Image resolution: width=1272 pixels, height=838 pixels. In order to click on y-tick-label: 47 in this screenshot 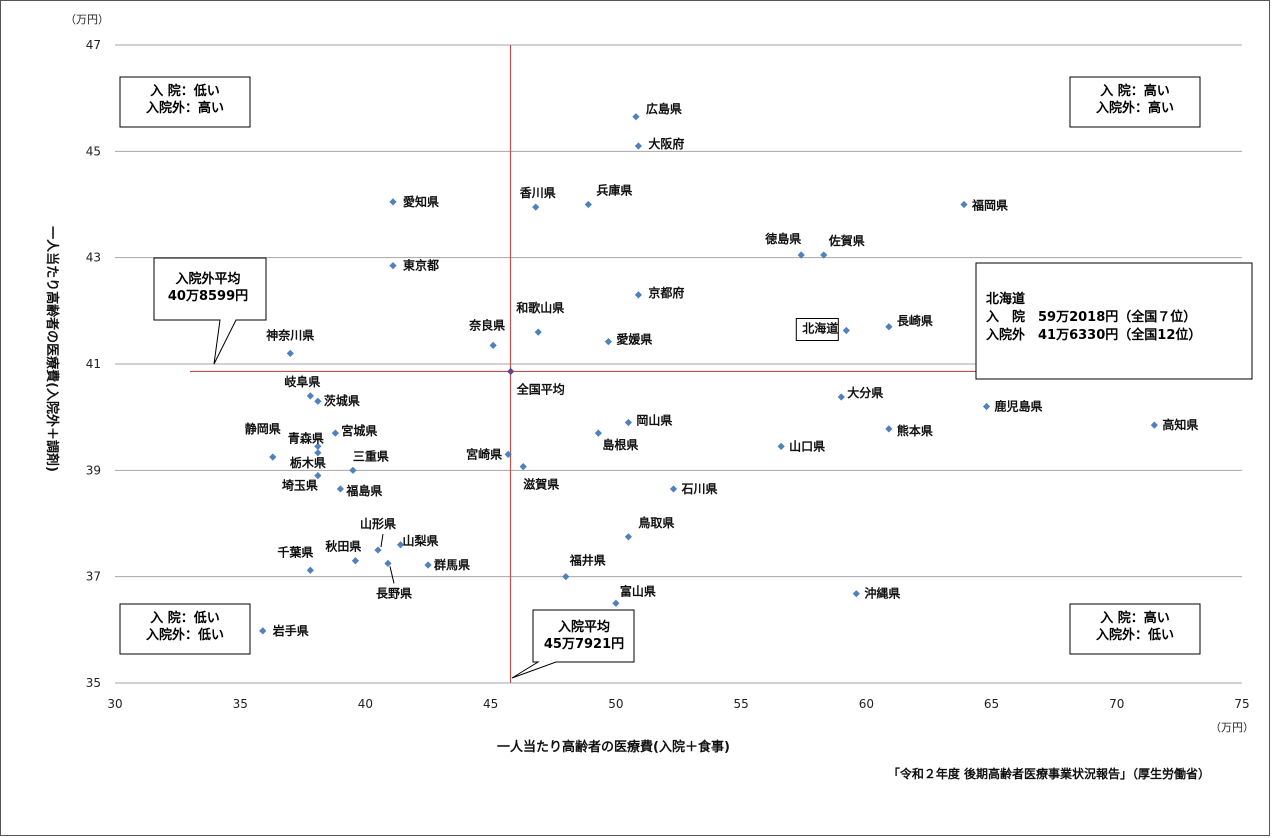, I will do `click(93, 45)`.